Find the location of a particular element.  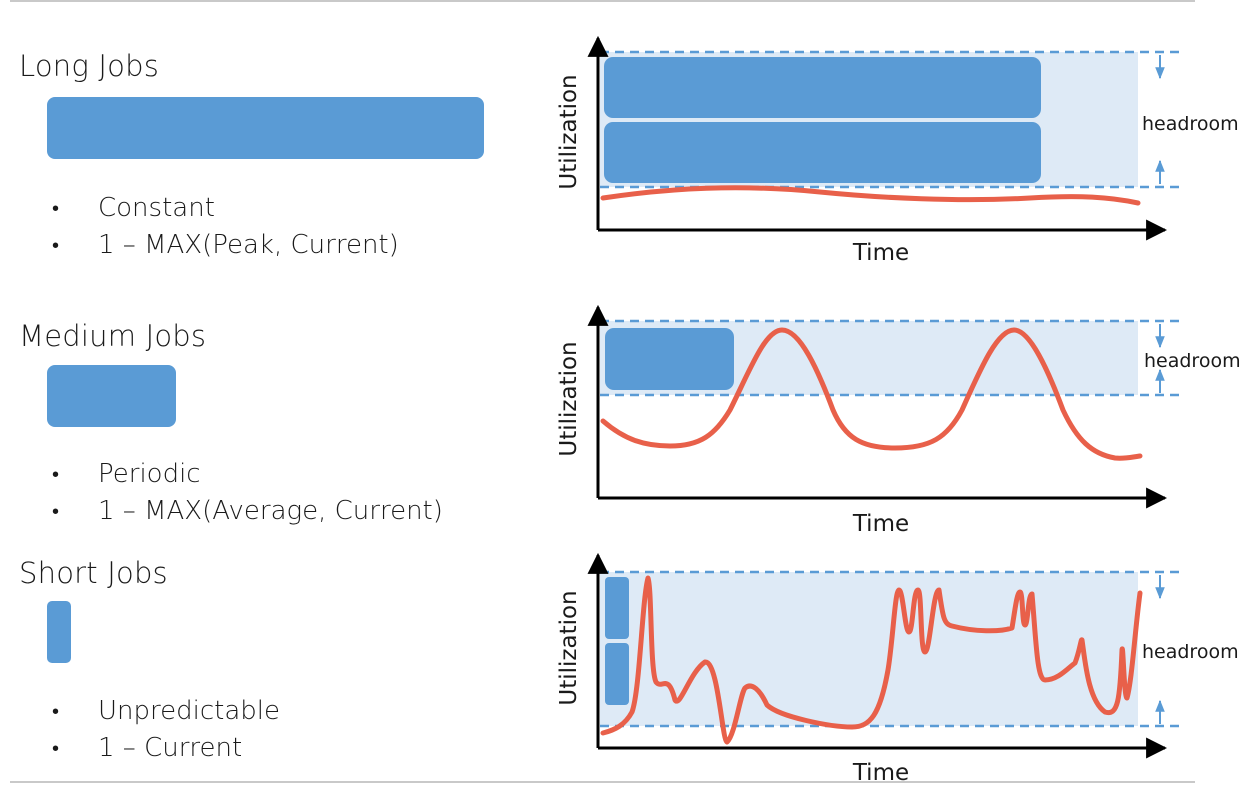

bullet-item: • 1 – MAX(Average, Current) is located at coordinates (247, 511).